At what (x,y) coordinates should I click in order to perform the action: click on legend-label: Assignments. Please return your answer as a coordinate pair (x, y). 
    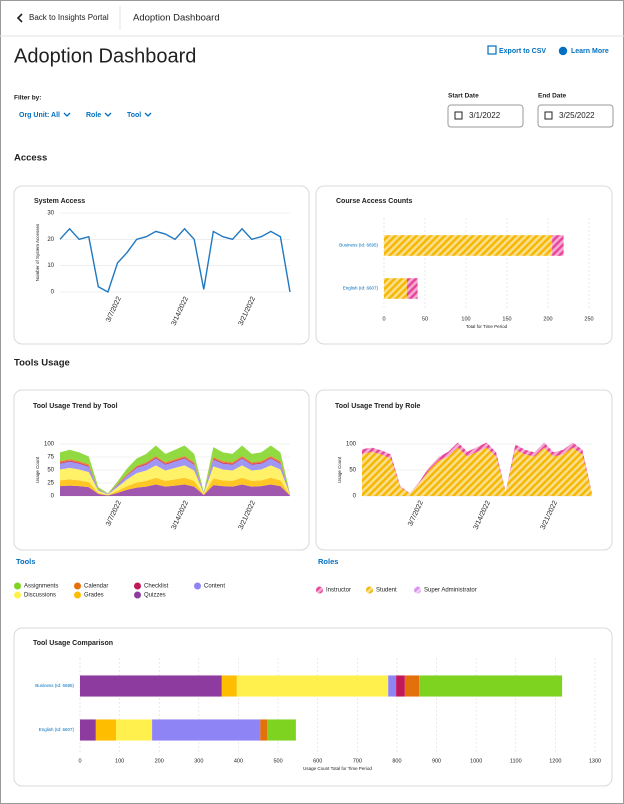
    Looking at the image, I should click on (41, 587).